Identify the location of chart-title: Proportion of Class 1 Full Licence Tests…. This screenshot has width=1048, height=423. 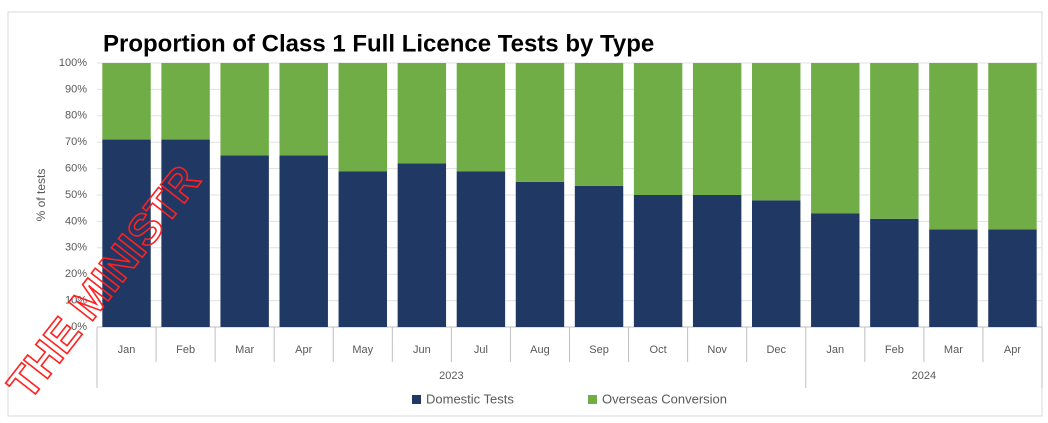
(378, 43).